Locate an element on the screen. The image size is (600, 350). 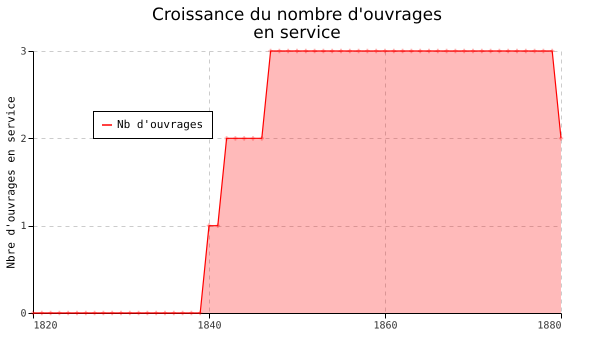
x-tick-label: 1860 is located at coordinates (385, 326).